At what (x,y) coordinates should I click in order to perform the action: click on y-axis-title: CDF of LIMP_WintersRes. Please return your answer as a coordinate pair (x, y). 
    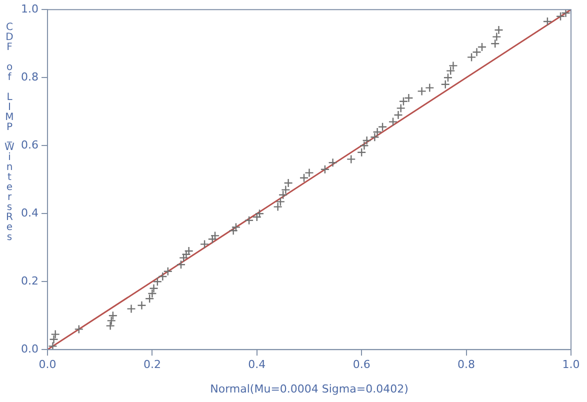
    Looking at the image, I should click on (9, 132).